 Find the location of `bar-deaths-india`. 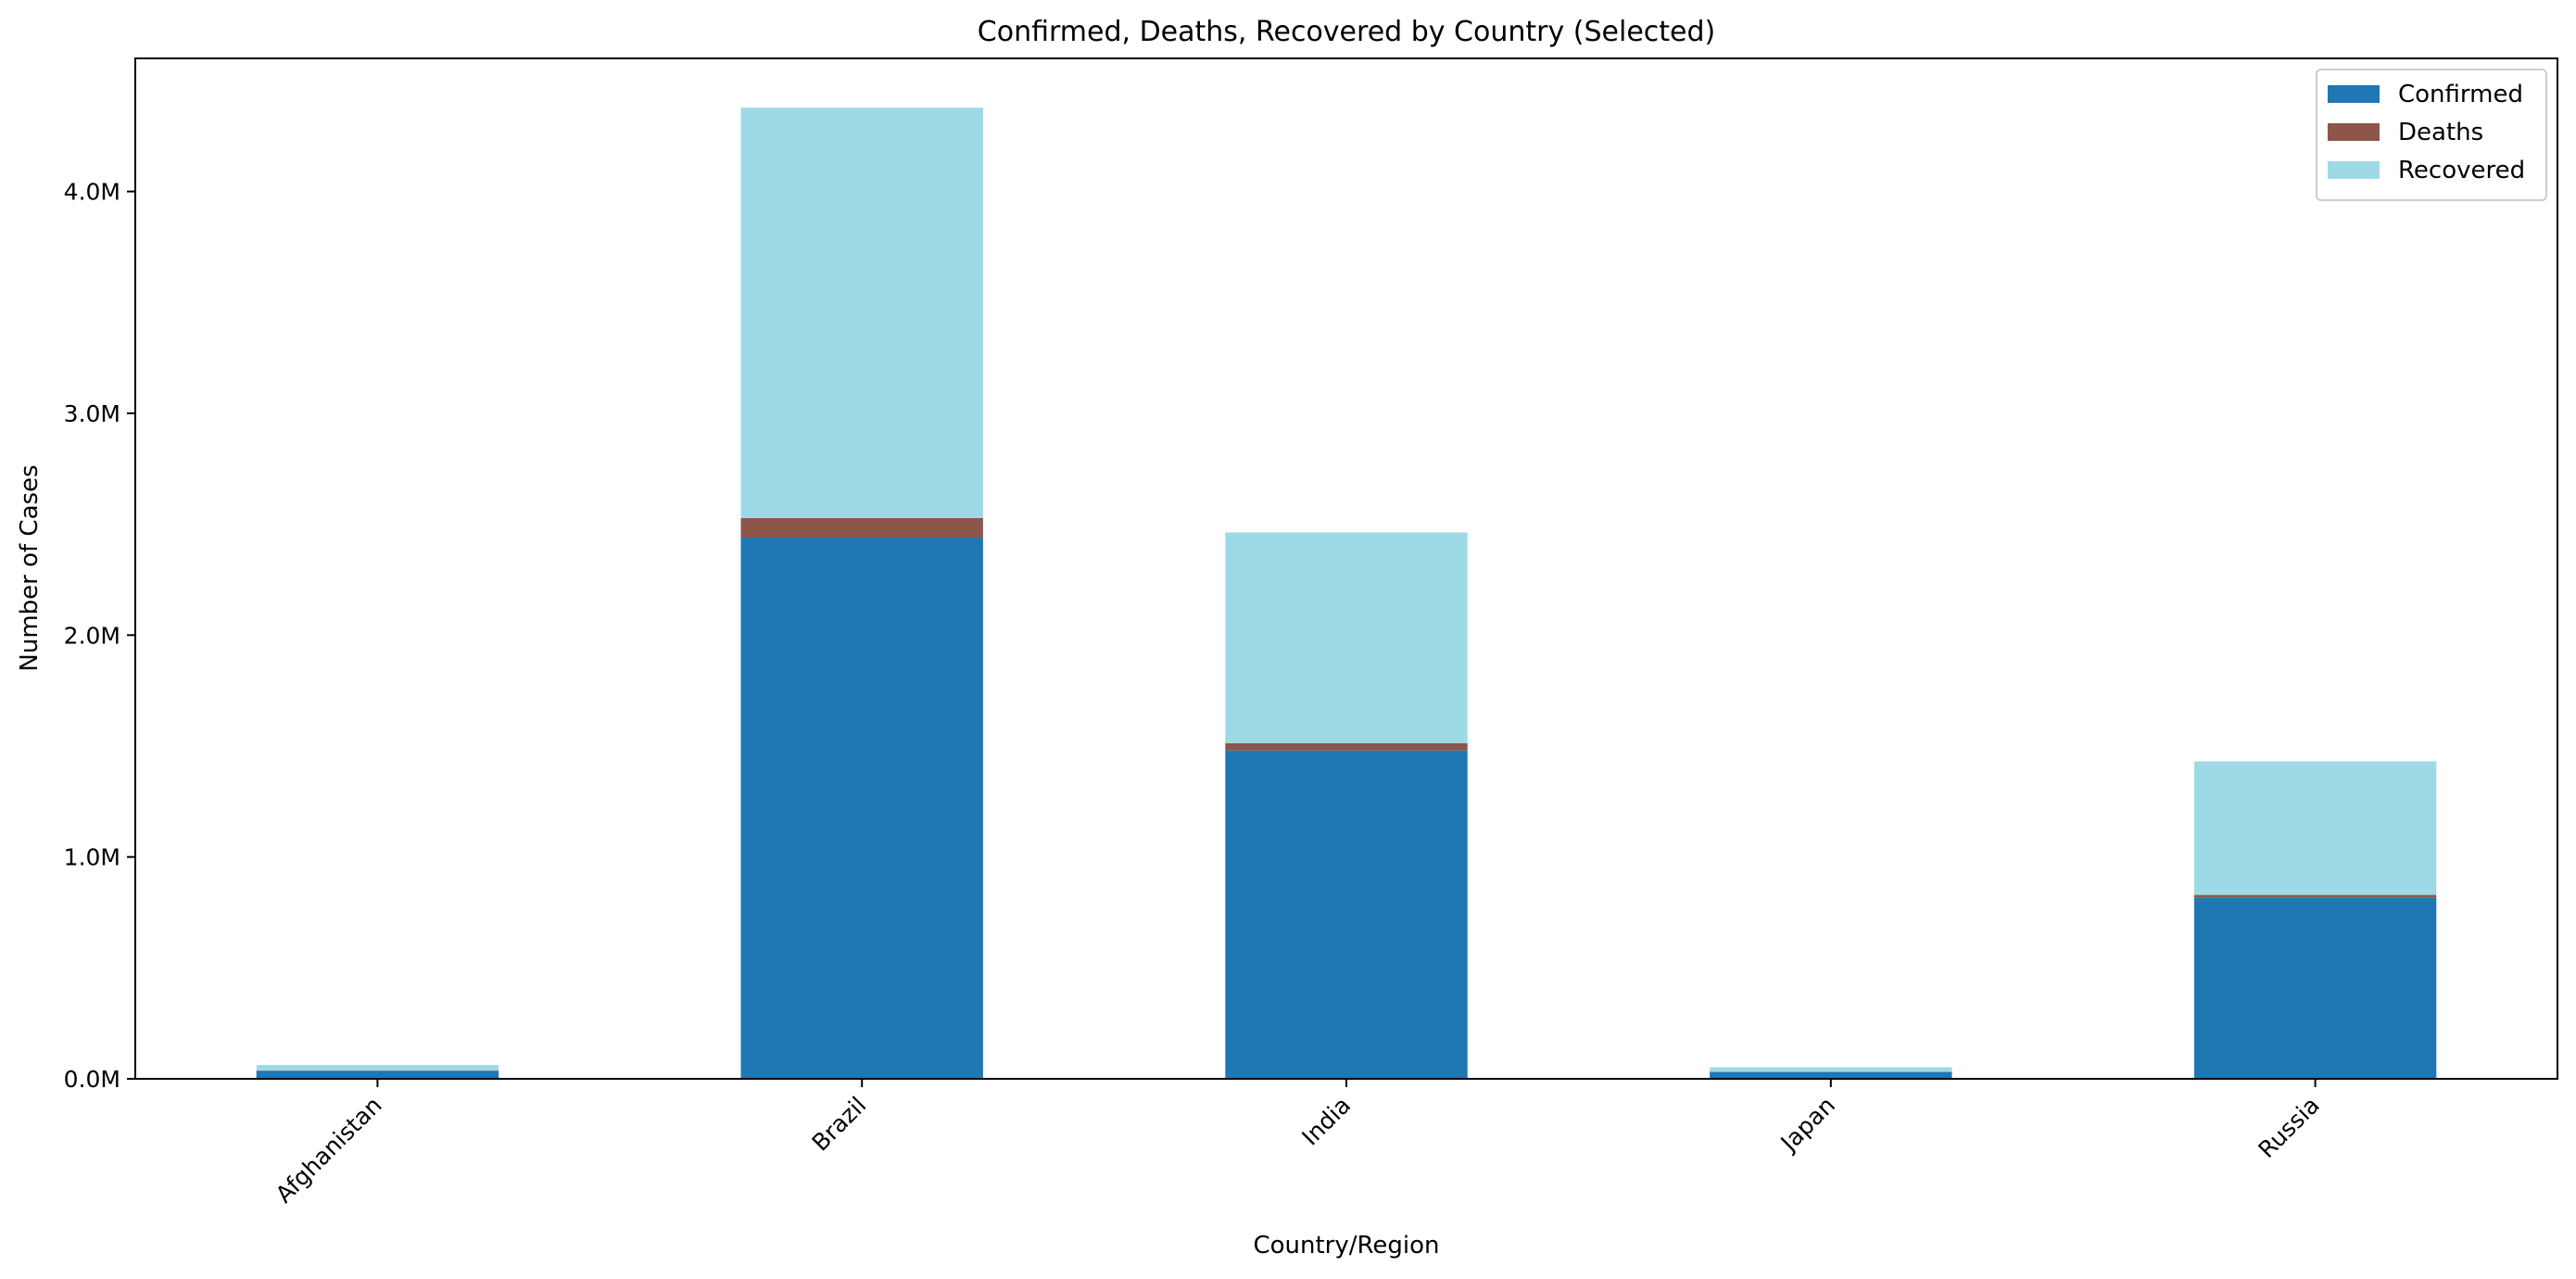

bar-deaths-india is located at coordinates (1346, 746).